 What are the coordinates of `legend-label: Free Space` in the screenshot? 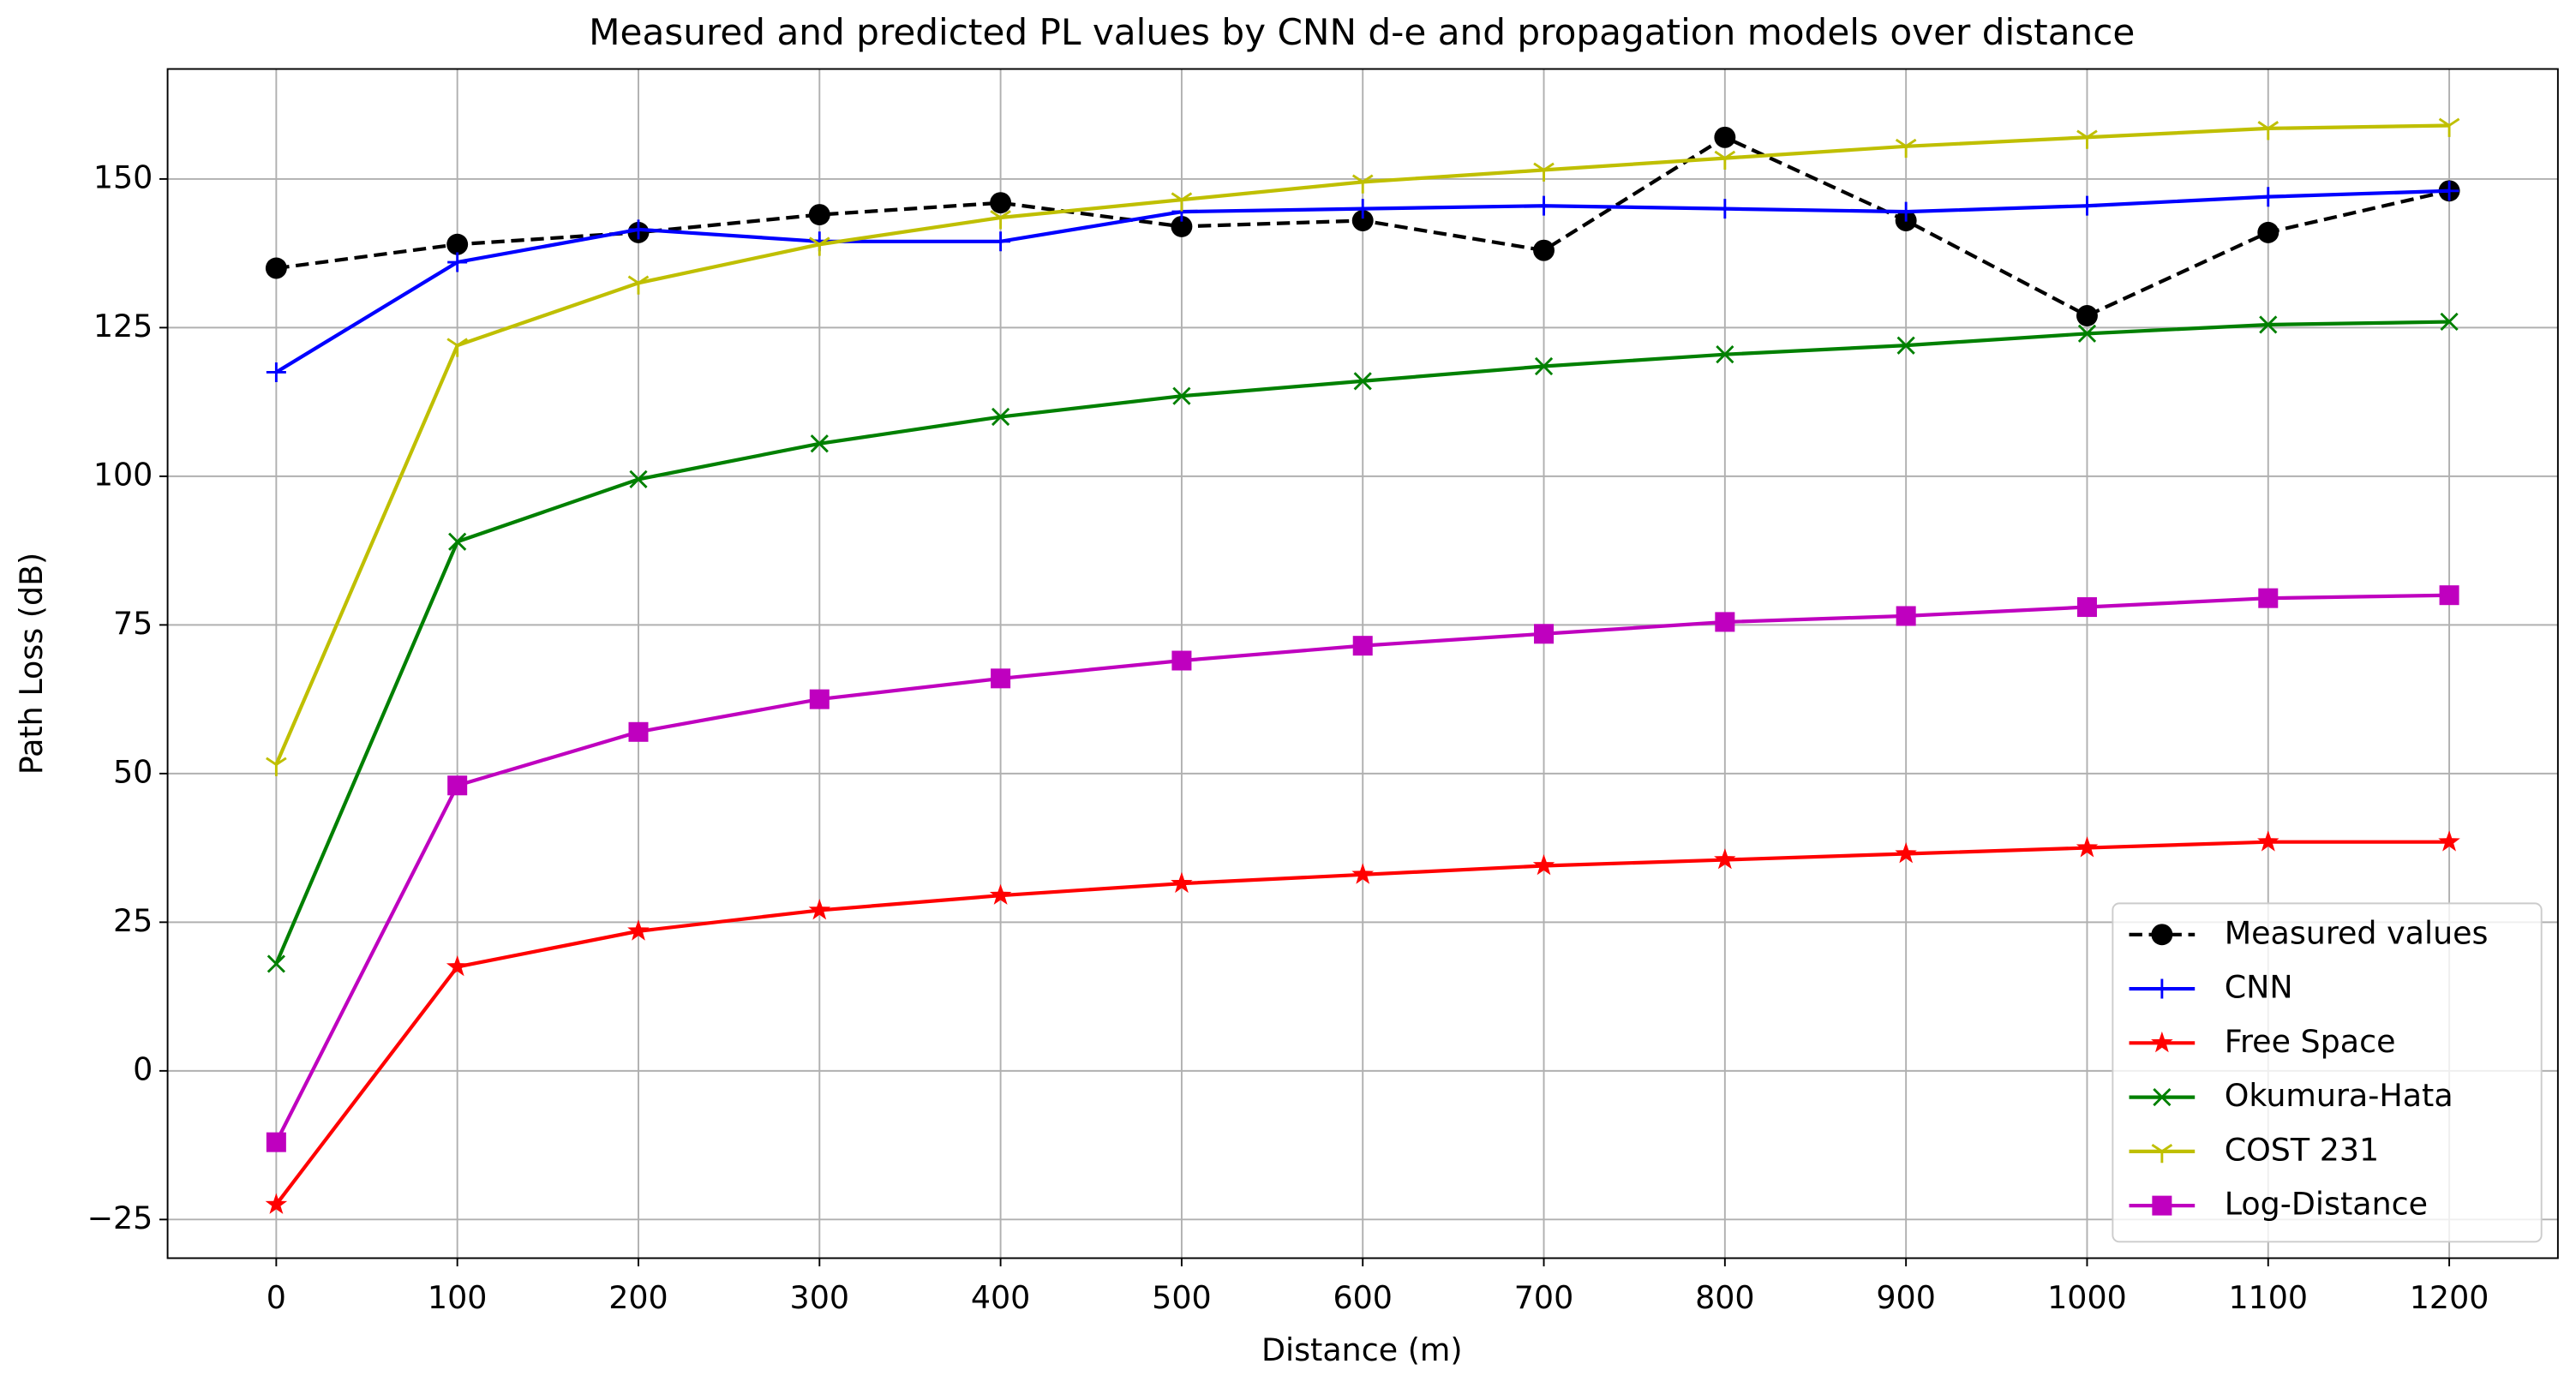 It's located at (2310, 1041).